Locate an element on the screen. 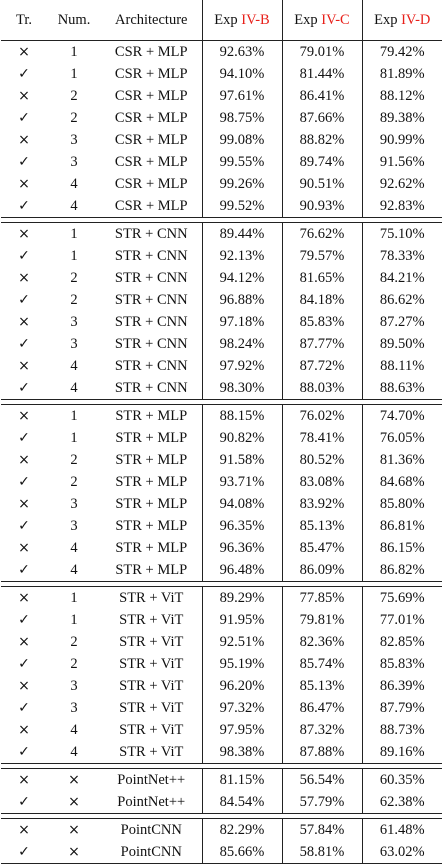 The image size is (445, 864). header-tr: Tr. is located at coordinates (23, 20).